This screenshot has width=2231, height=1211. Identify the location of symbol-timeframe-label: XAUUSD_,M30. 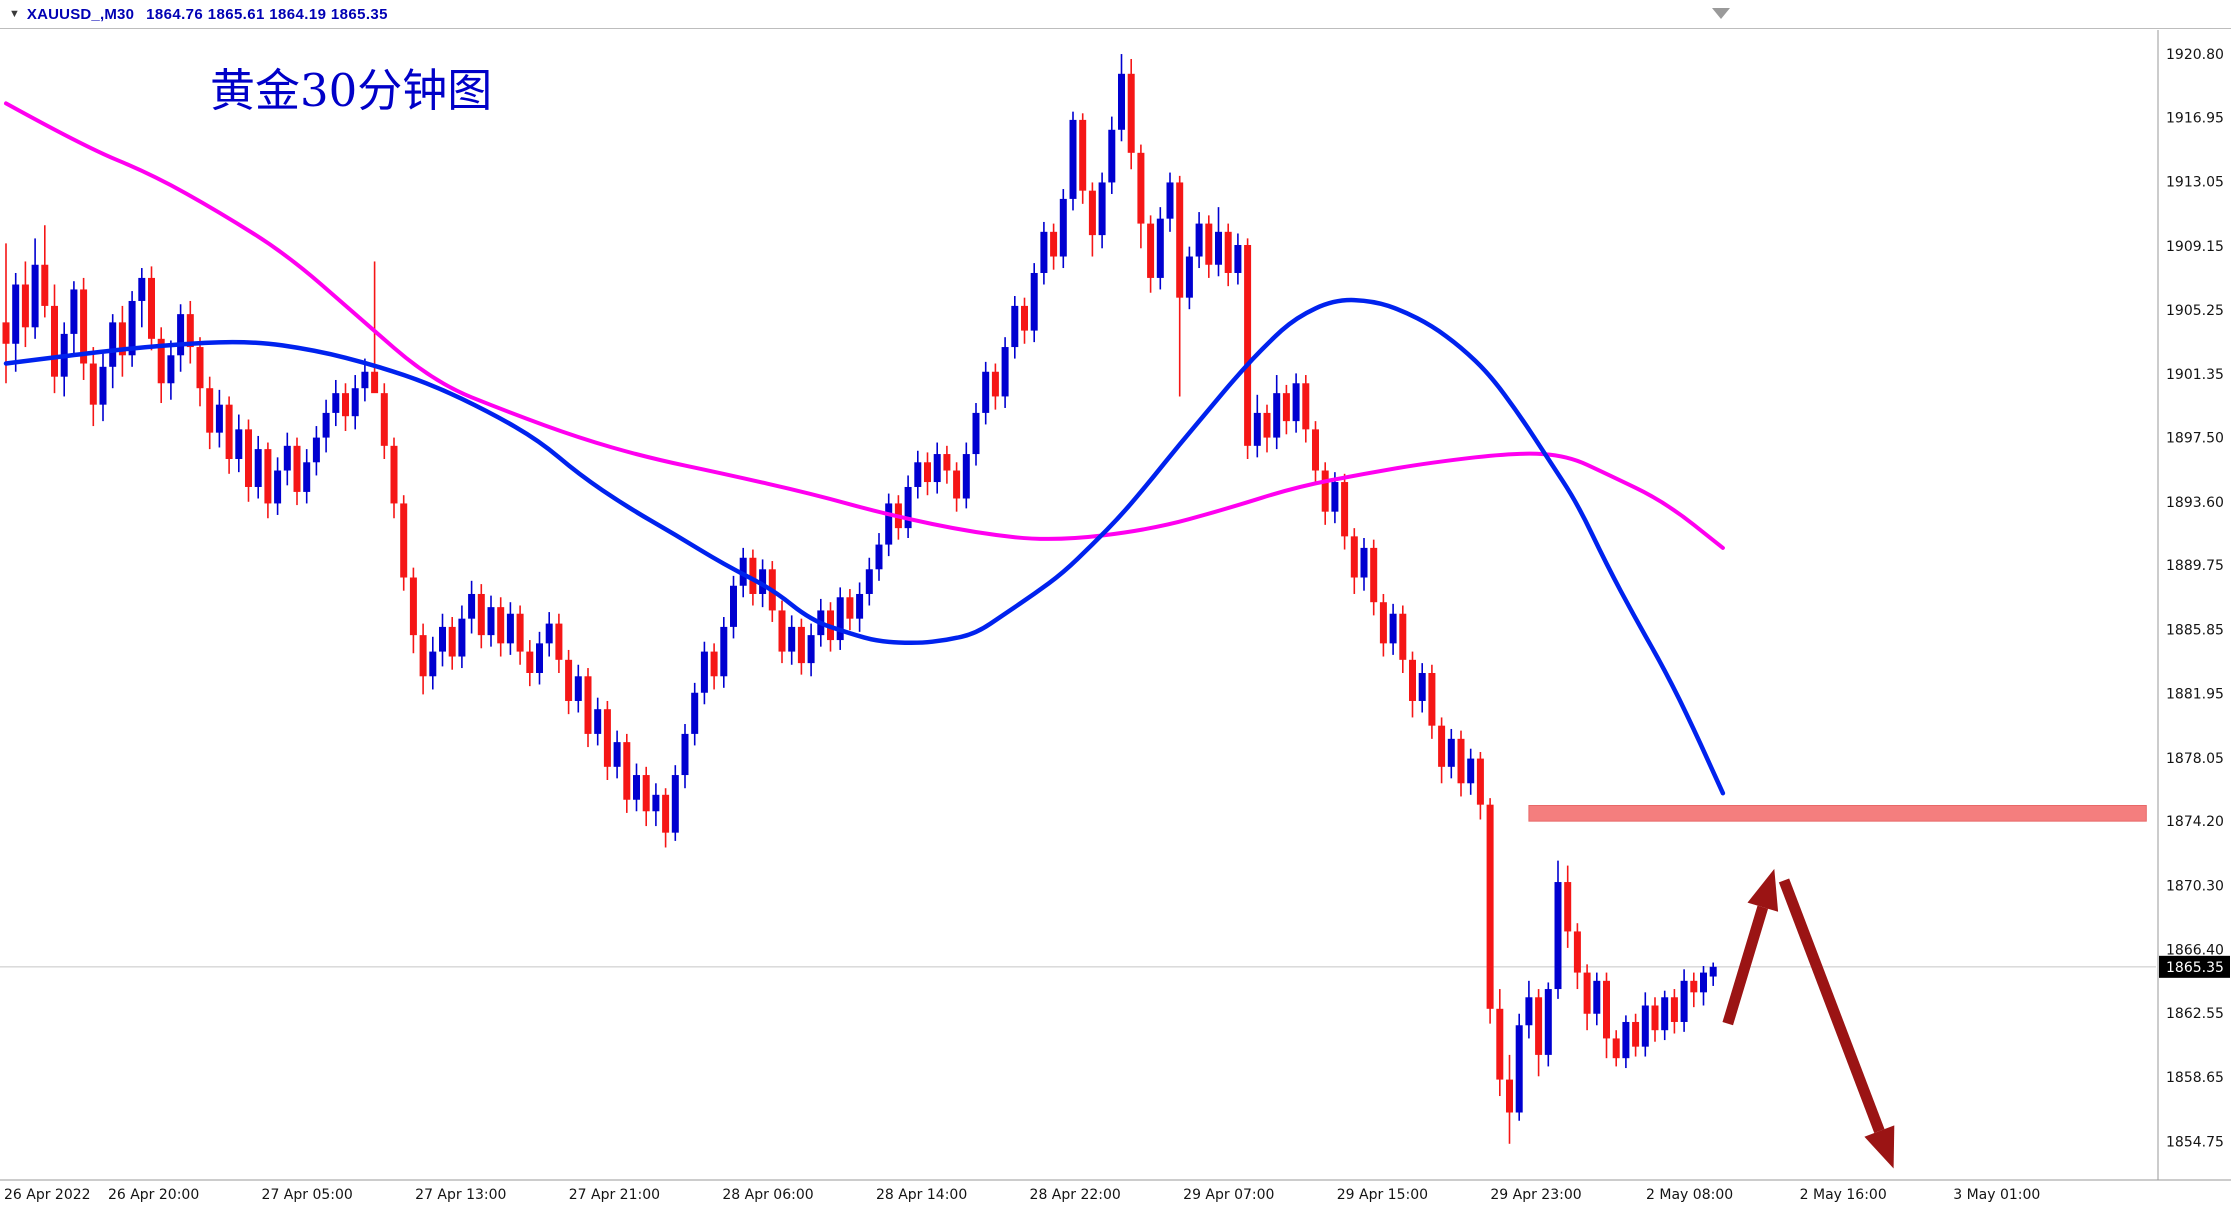
(80, 14).